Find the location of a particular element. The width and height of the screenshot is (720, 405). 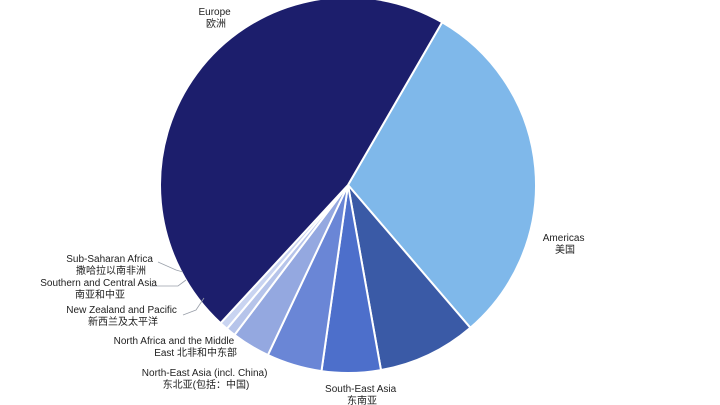

slice-label-new-zealand-pacific: New Zealand and Pacific 新西兰及太平洋 is located at coordinates (122, 316).